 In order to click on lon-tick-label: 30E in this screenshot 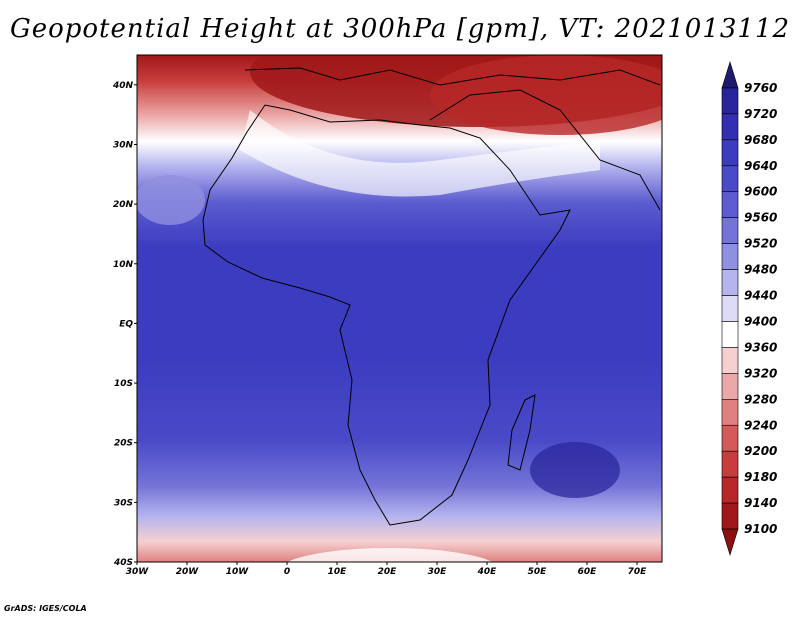, I will do `click(438, 572)`.